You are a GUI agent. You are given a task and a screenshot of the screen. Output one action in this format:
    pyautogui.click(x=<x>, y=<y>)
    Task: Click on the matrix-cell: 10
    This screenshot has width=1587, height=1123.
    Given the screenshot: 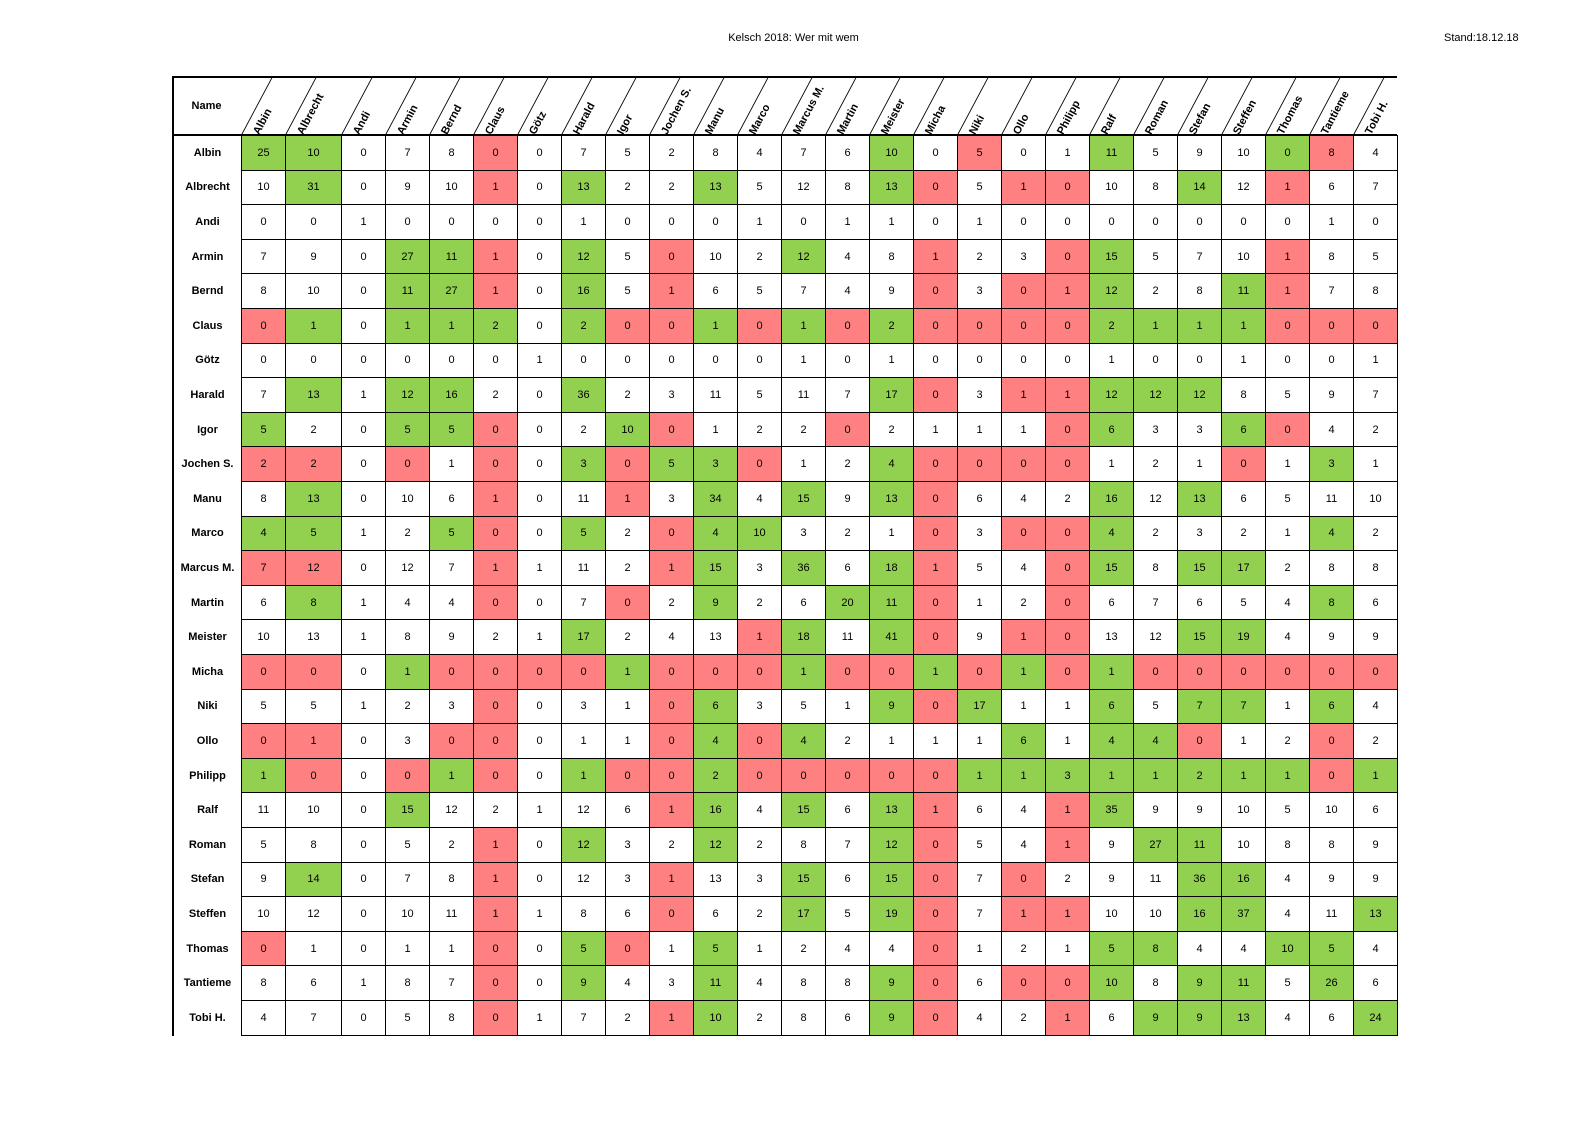 What is the action you would take?
    pyautogui.click(x=1155, y=914)
    